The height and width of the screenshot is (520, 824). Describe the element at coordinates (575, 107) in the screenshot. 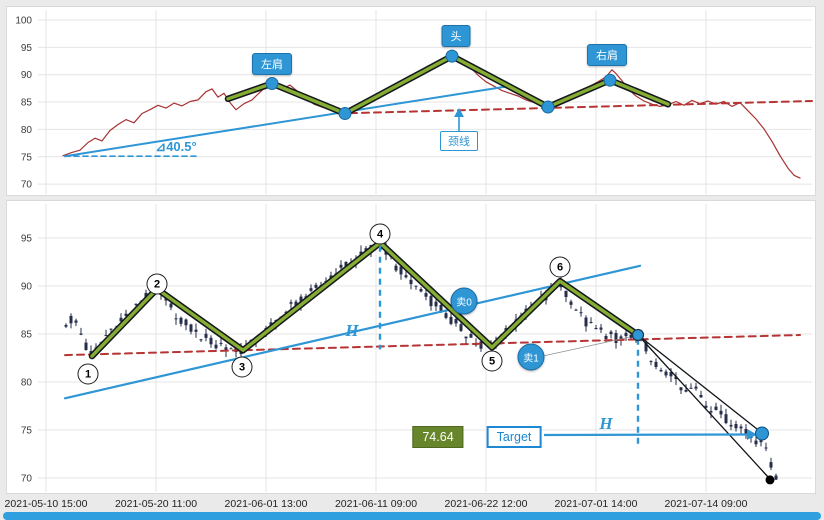

I see `top-neckline` at that location.